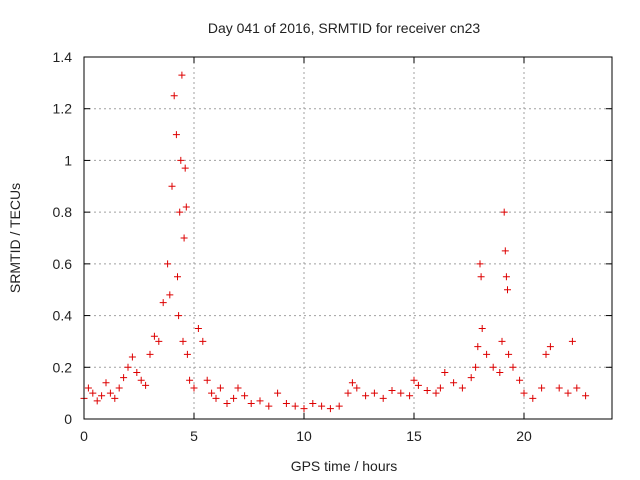 The width and height of the screenshot is (640, 480). Describe the element at coordinates (68, 419) in the screenshot. I see `y-tick-label: 0` at that location.